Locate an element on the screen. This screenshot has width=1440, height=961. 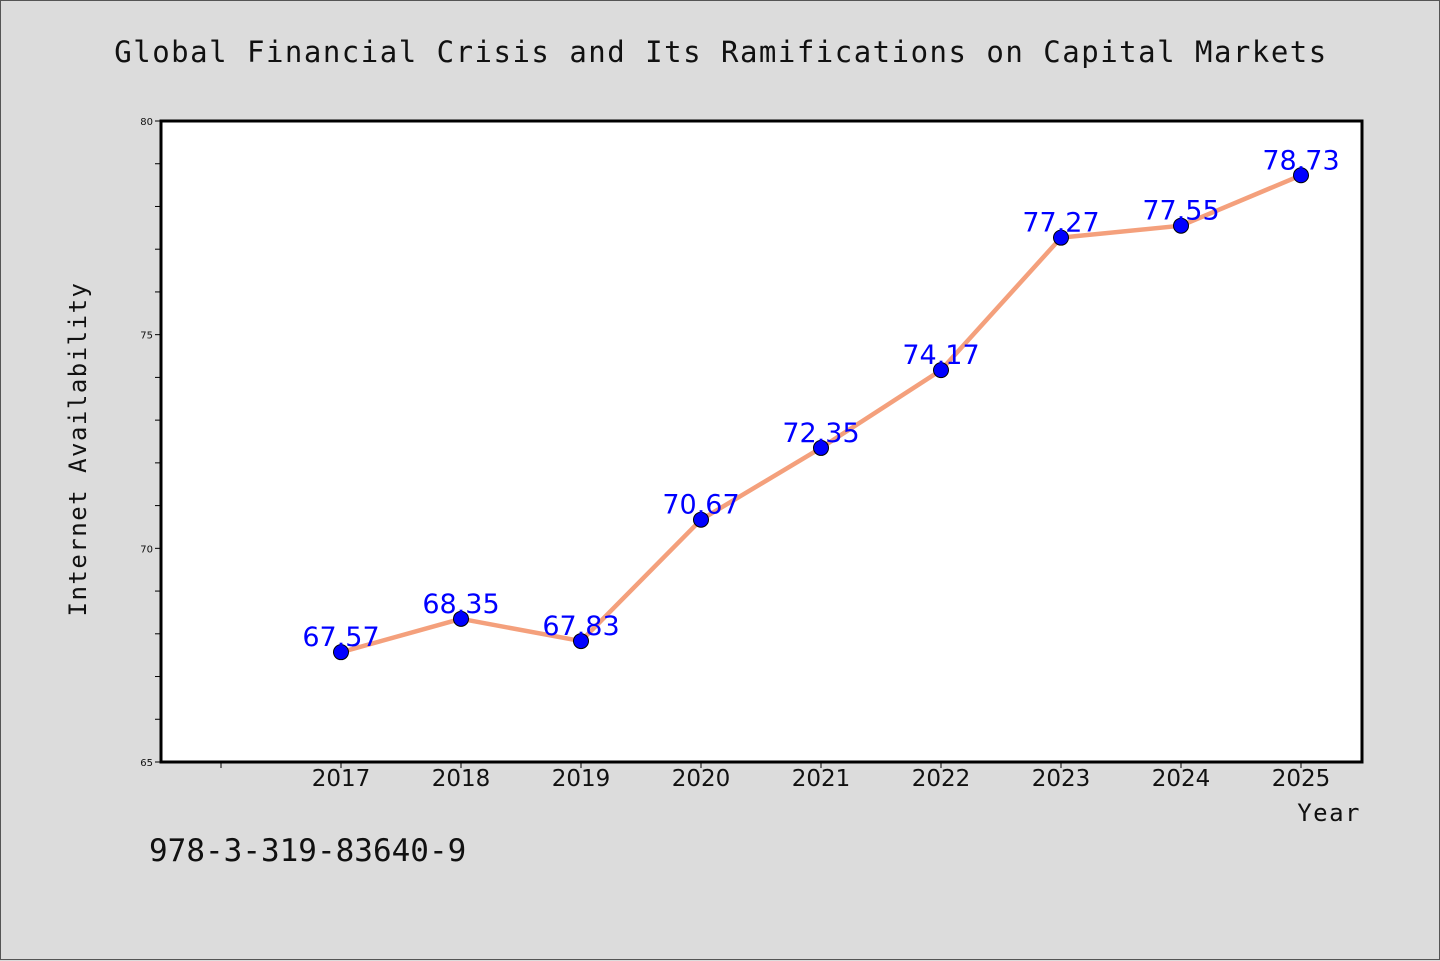
data-label: 67.57 is located at coordinates (340, 637).